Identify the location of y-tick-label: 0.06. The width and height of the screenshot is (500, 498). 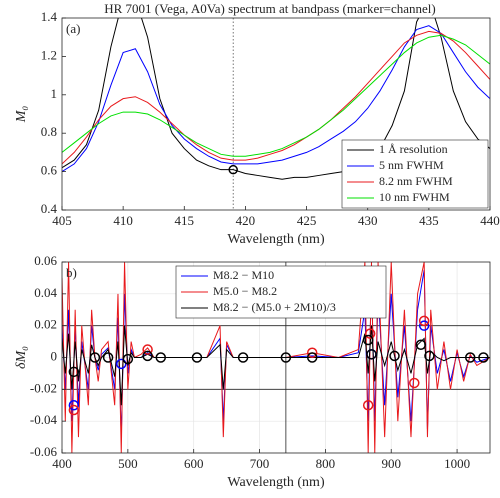
(45, 260).